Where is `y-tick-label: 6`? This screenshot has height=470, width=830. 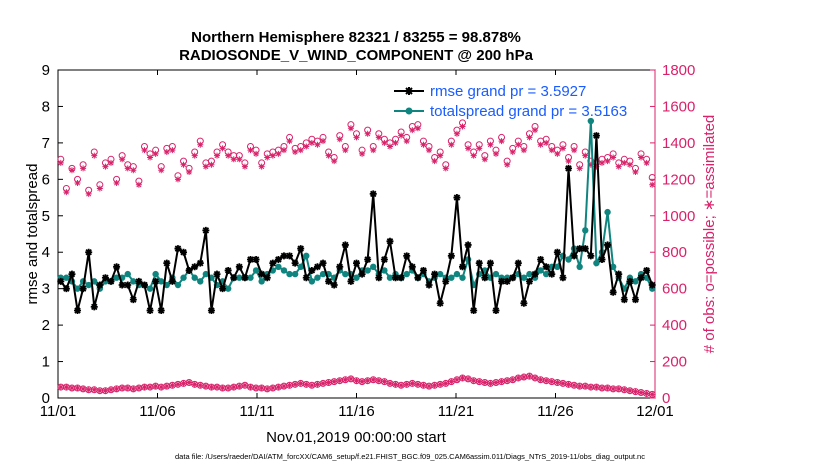
y-tick-label: 6 is located at coordinates (46, 179).